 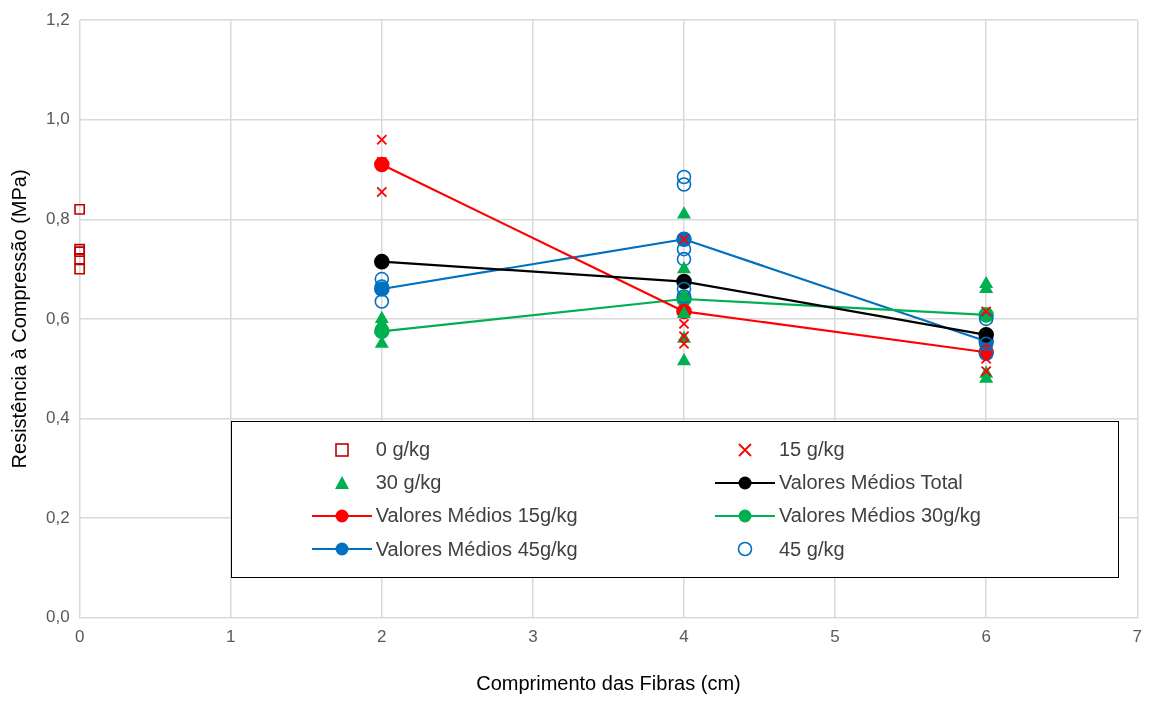 What do you see at coordinates (408, 483) in the screenshot?
I see `legend-label: 30 g/kg` at bounding box center [408, 483].